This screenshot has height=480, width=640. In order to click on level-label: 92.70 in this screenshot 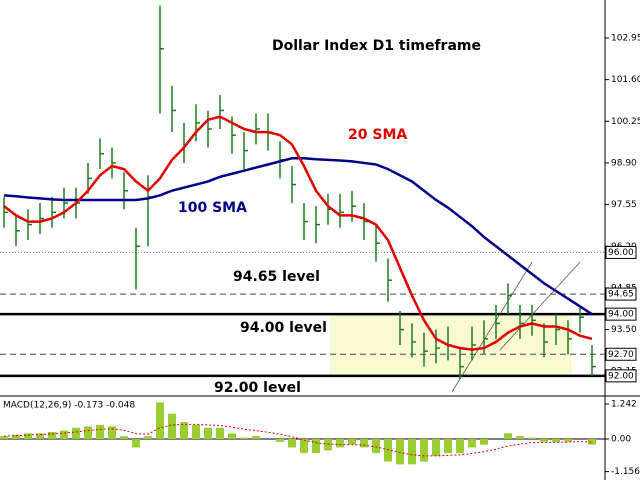, I will do `click(621, 355)`.